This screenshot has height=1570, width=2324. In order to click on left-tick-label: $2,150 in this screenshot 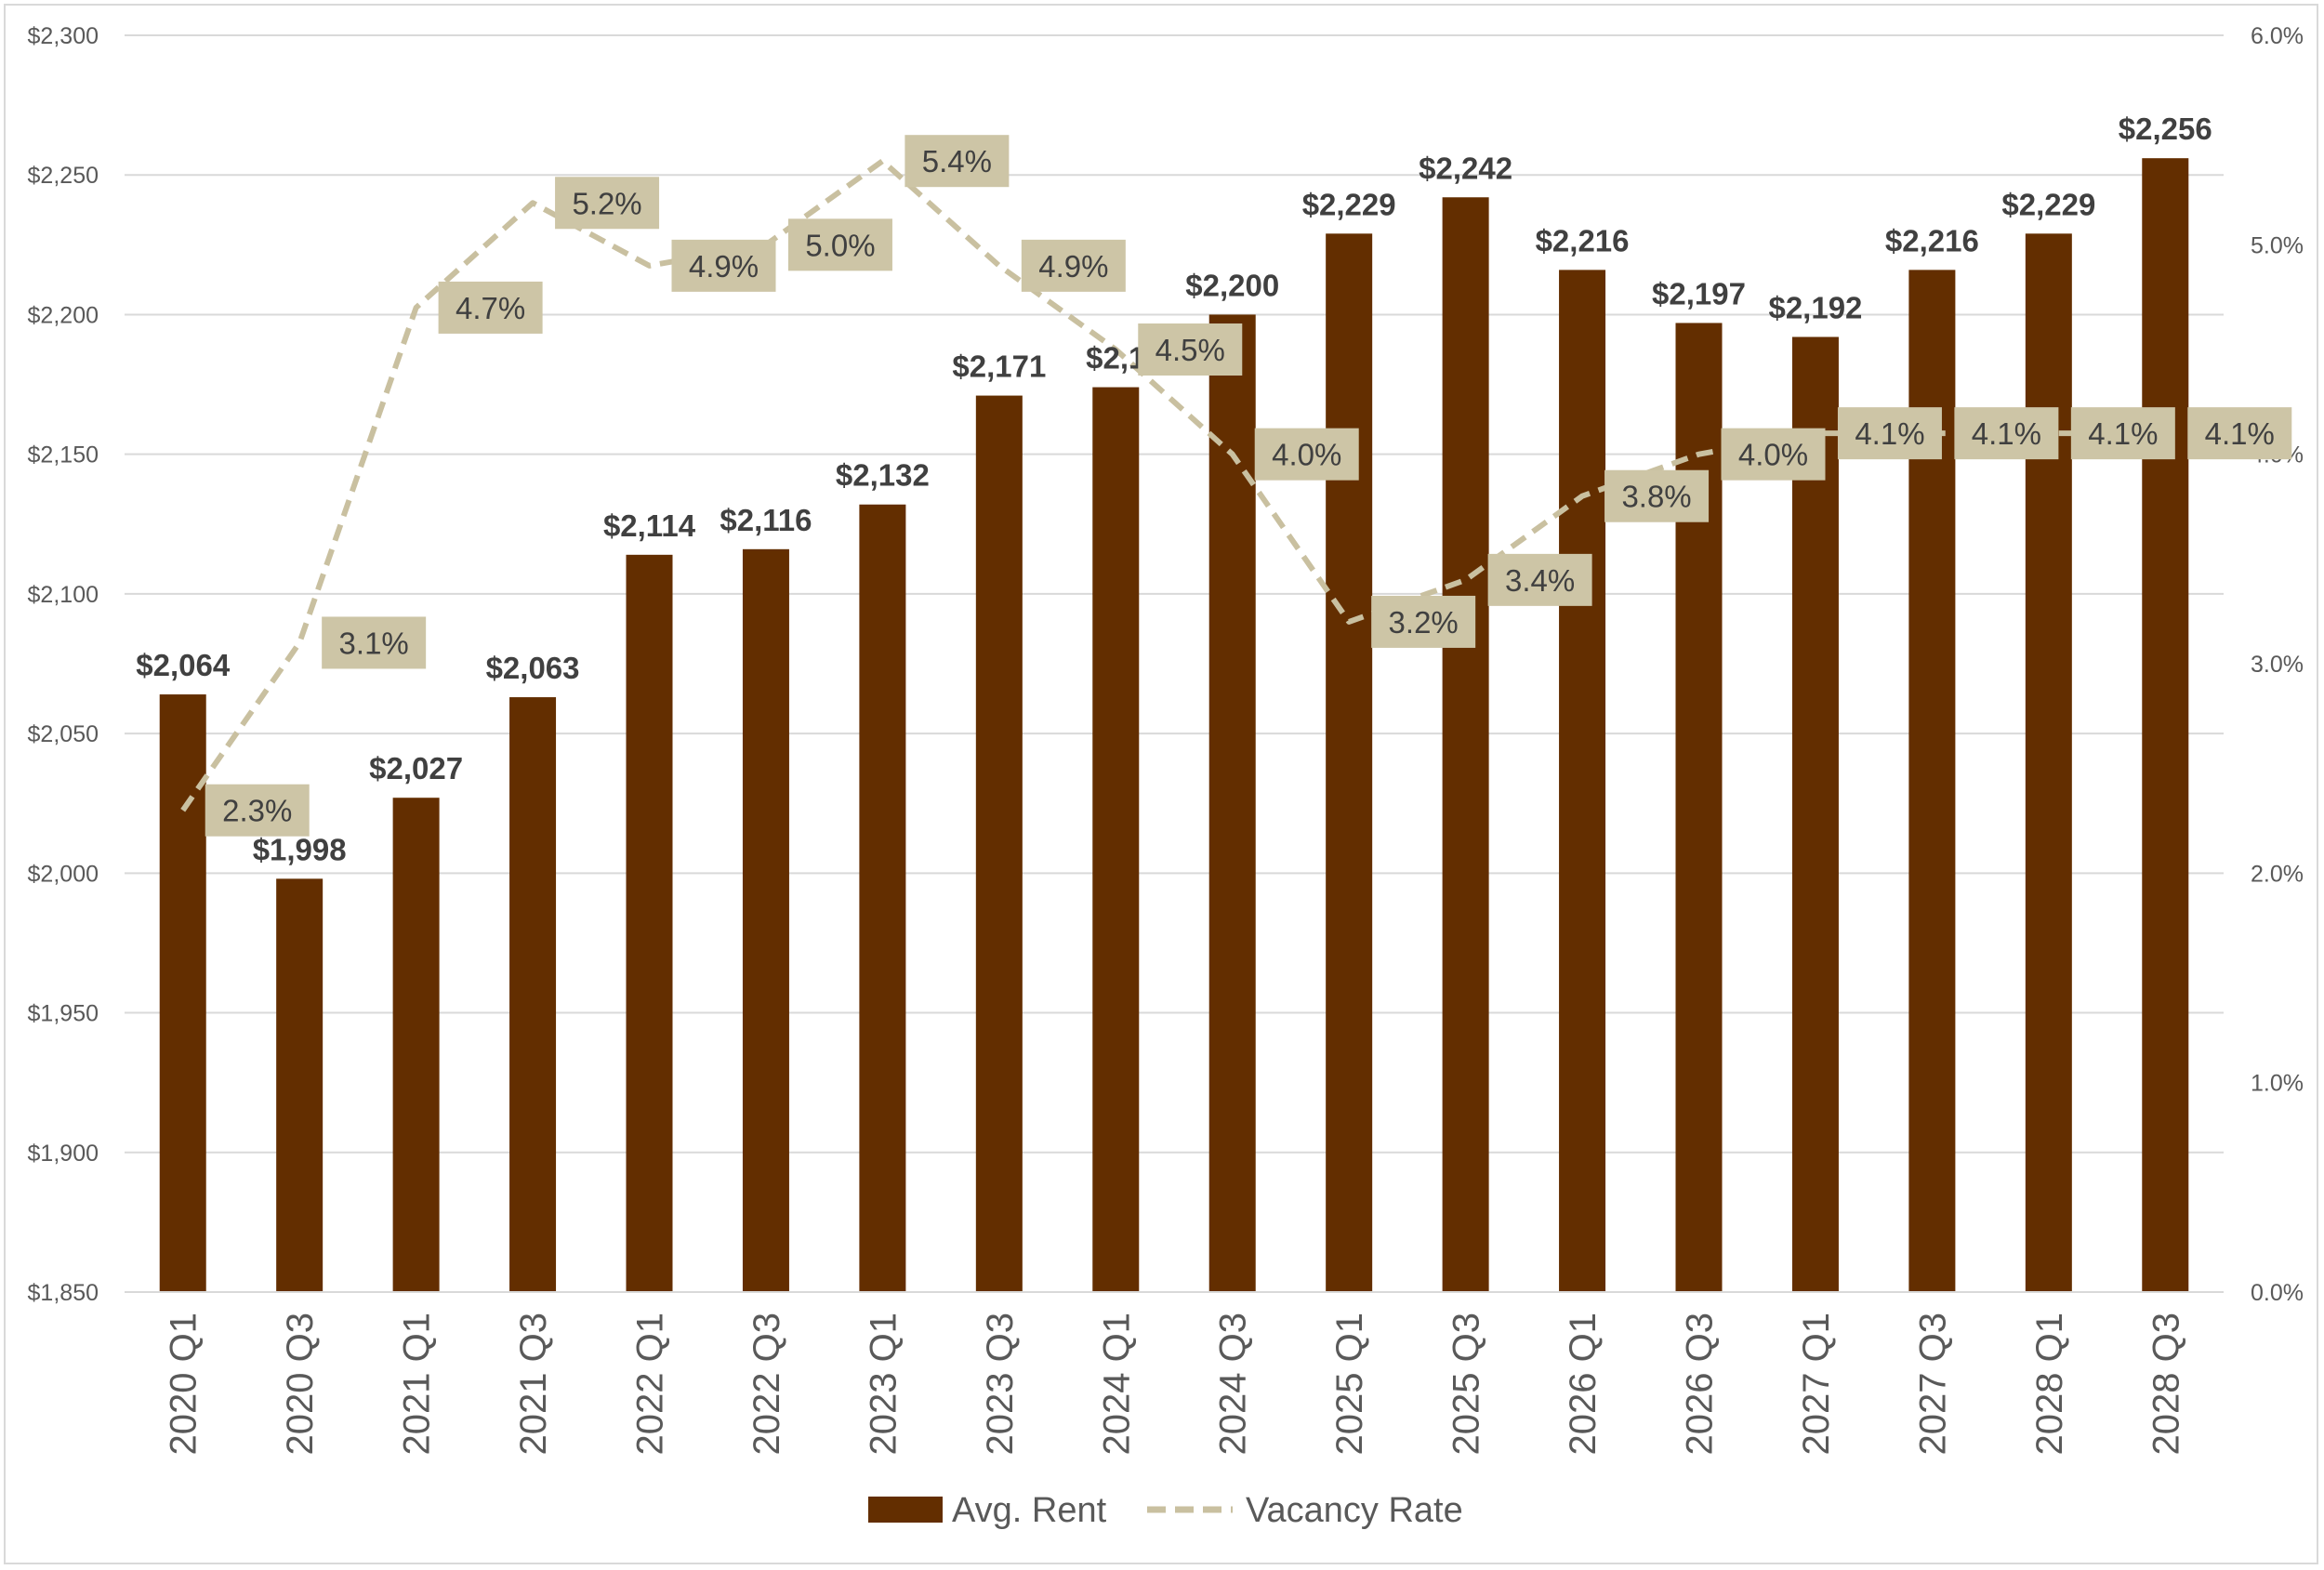, I will do `click(63, 455)`.